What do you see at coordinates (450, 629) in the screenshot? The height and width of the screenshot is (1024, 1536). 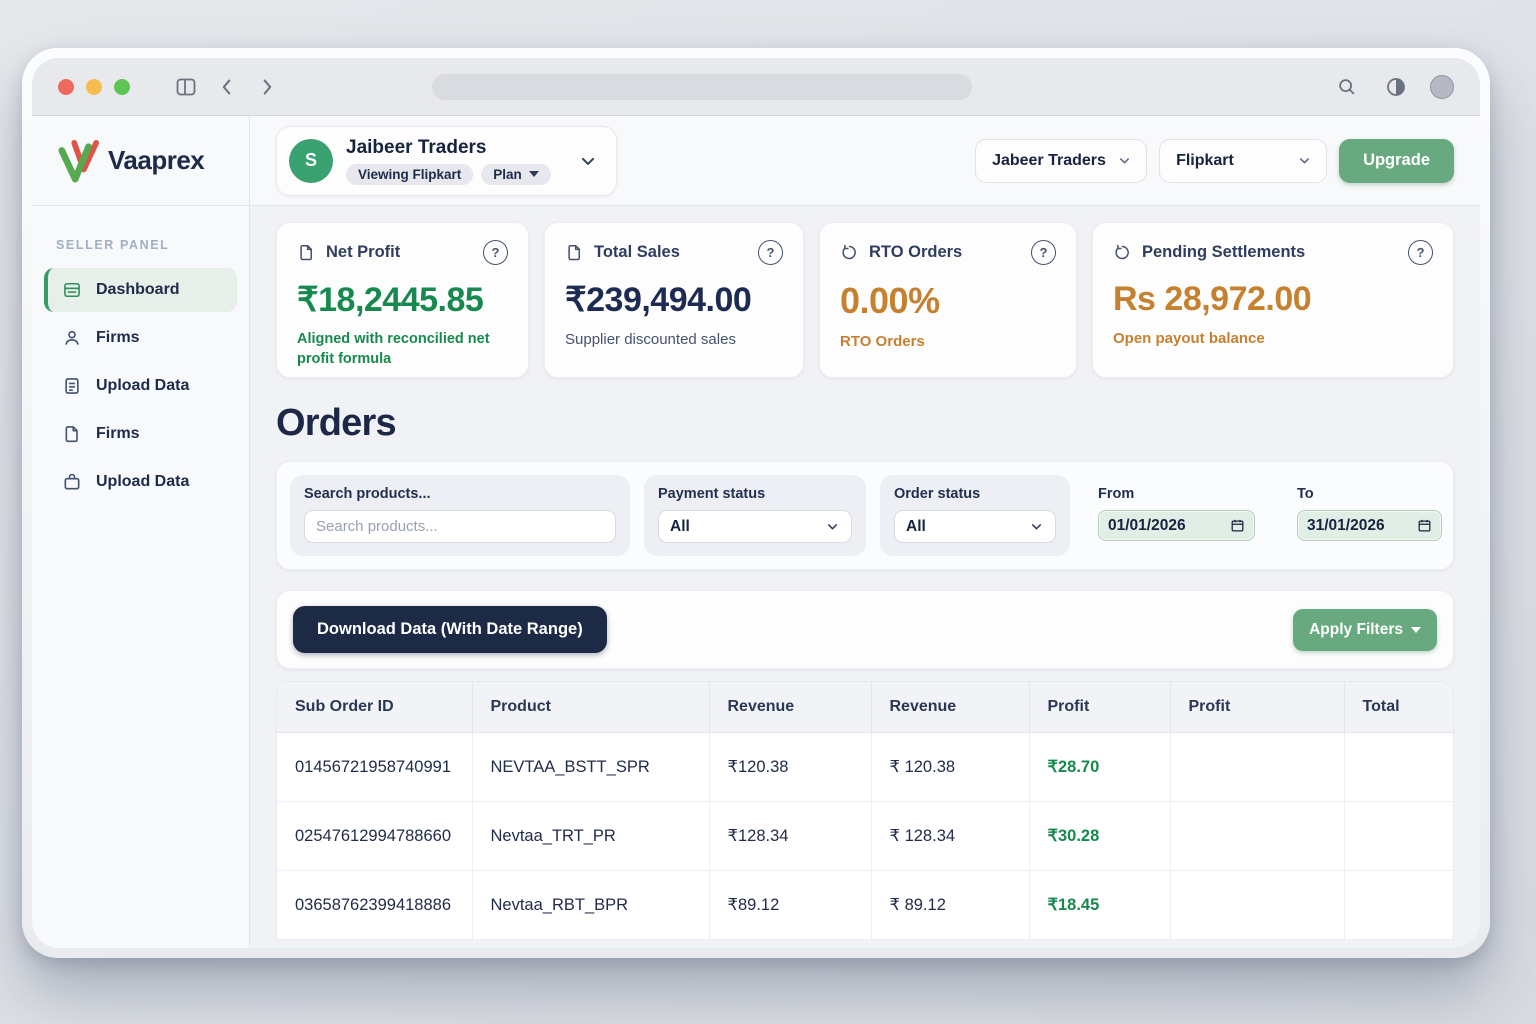 I see `download-data-button: Download Data (With Date Range)` at bounding box center [450, 629].